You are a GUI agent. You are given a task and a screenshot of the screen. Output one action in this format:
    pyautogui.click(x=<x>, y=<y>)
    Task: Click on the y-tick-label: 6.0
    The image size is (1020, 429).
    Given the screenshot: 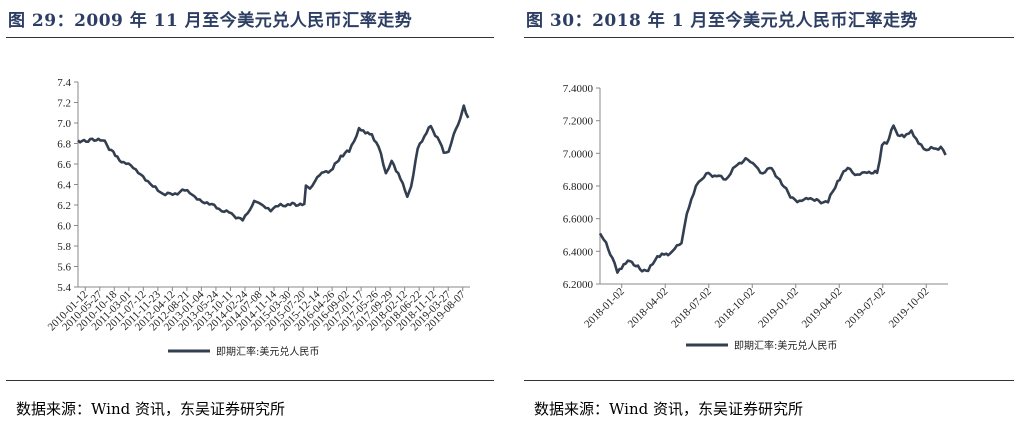 What is the action you would take?
    pyautogui.click(x=64, y=227)
    